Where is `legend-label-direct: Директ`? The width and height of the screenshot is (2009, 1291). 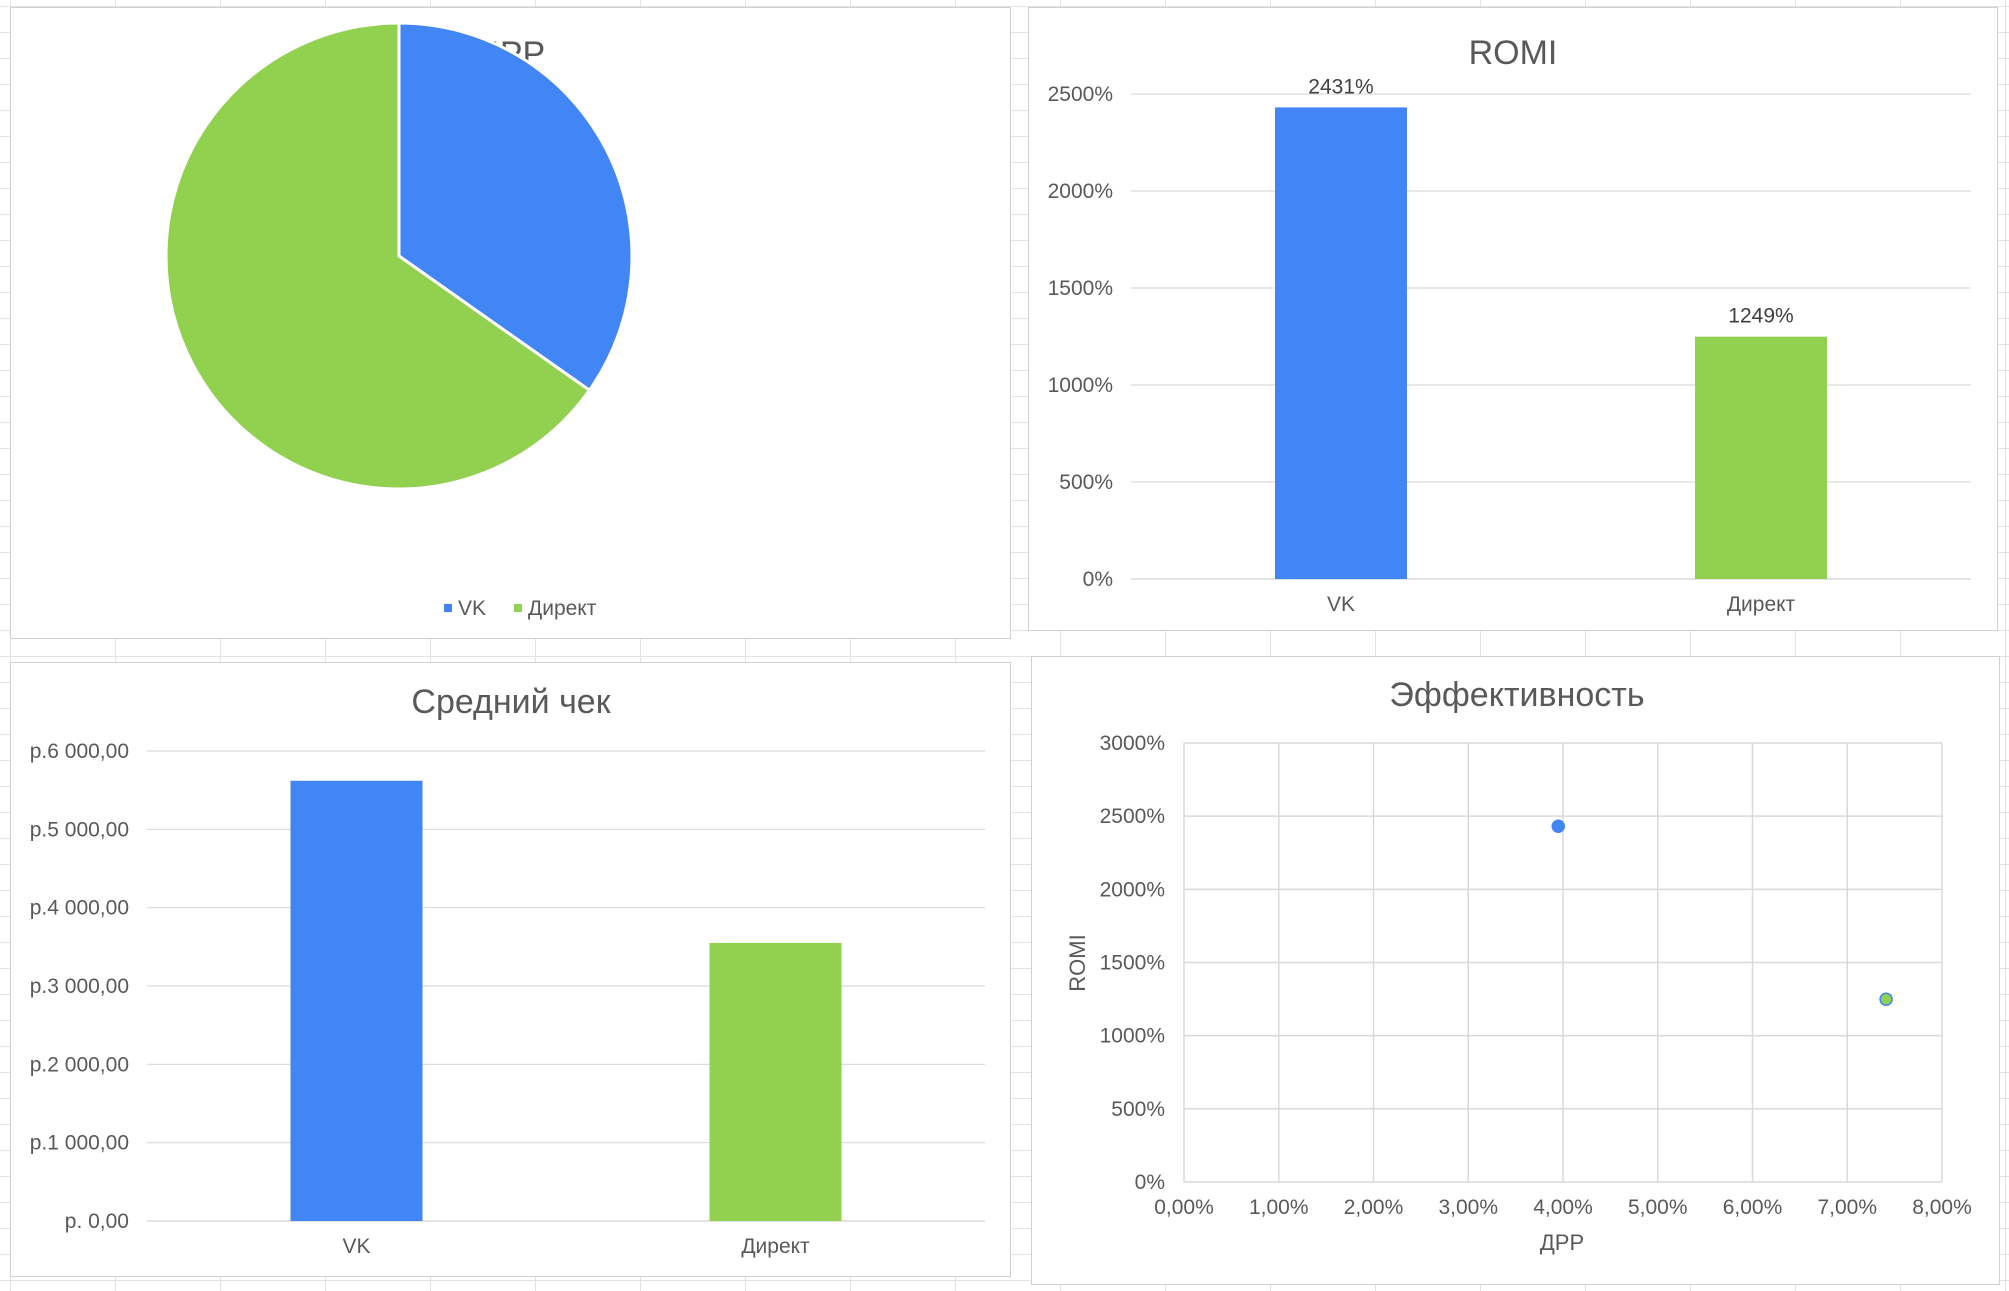 legend-label-direct: Директ is located at coordinates (562, 608).